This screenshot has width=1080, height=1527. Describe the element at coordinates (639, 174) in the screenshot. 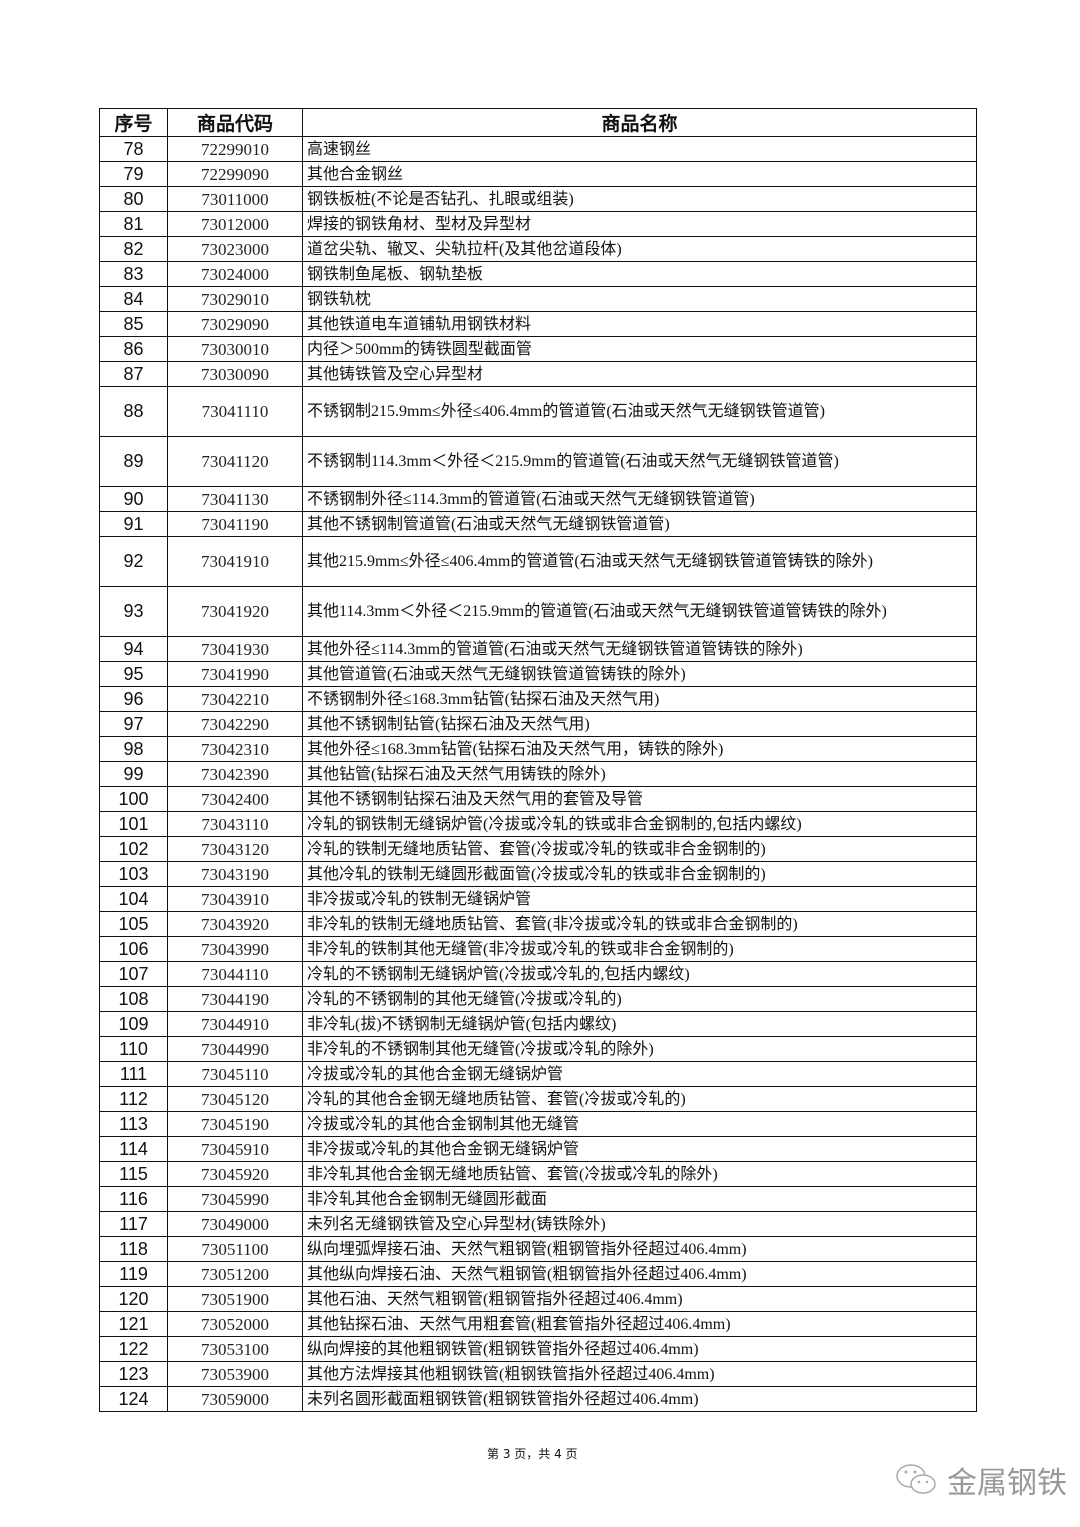

I see `commodity-name: 其他合金钢丝` at that location.